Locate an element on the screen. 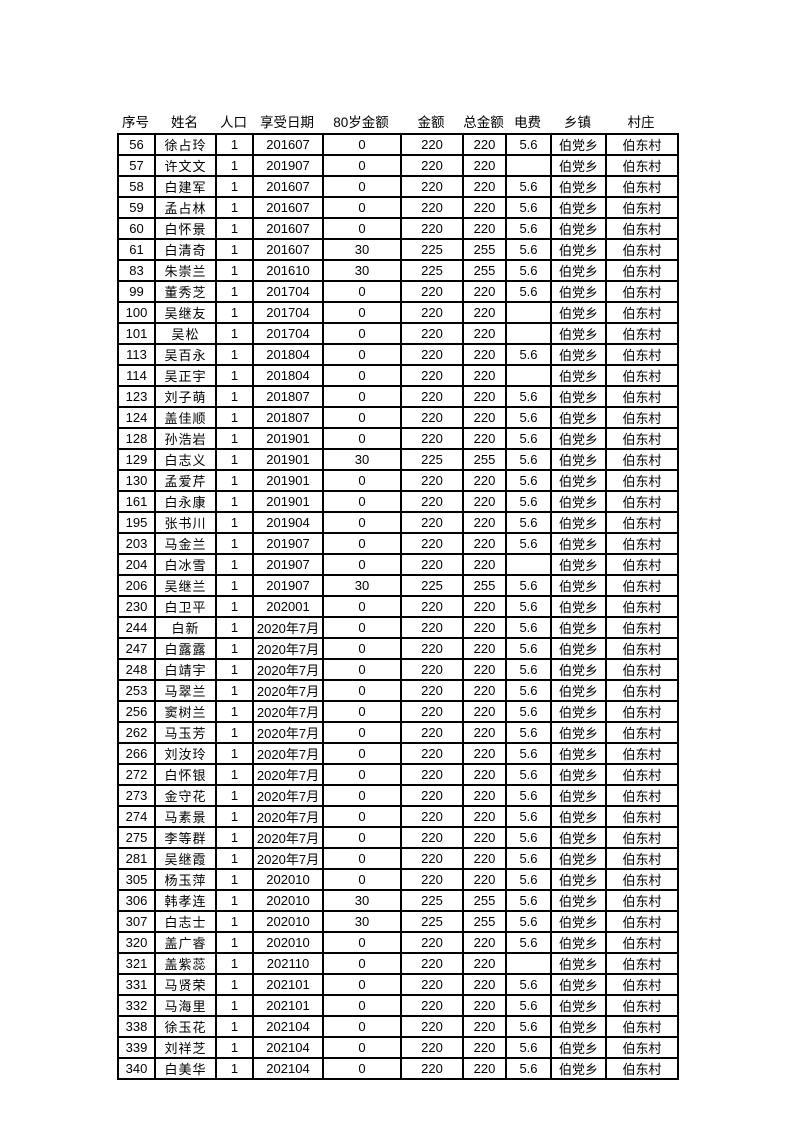 This screenshot has width=793, height=1122. table-row: 248 白靖宇 1 2020年7月 0 220 220 5.6 伯党乡 伯东村 is located at coordinates (398, 669).